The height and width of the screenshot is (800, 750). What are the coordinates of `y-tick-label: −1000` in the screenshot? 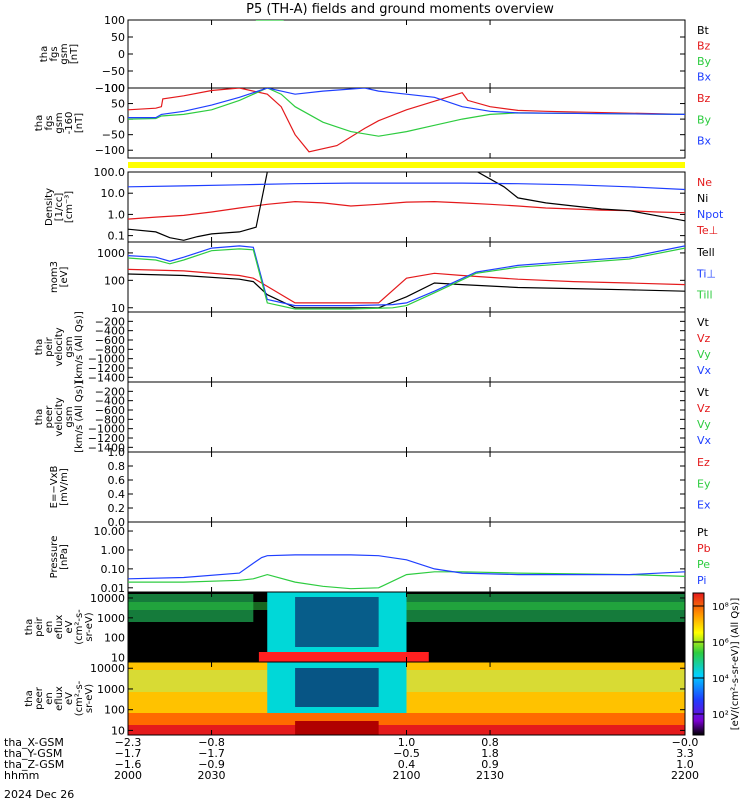 It's located at (106, 359).